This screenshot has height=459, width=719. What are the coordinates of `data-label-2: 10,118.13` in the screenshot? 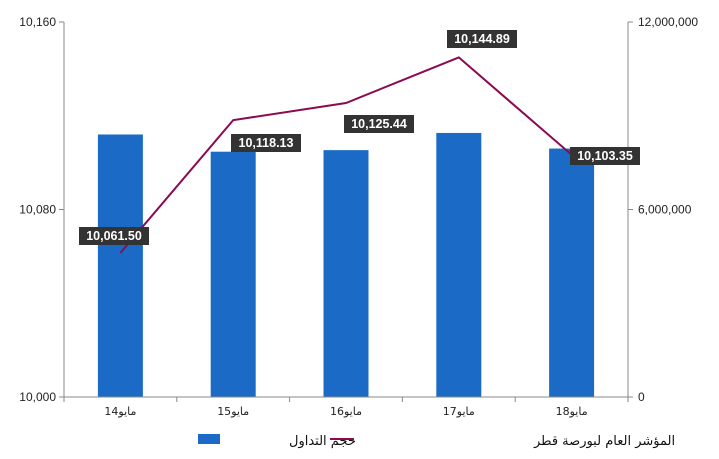 It's located at (266, 143).